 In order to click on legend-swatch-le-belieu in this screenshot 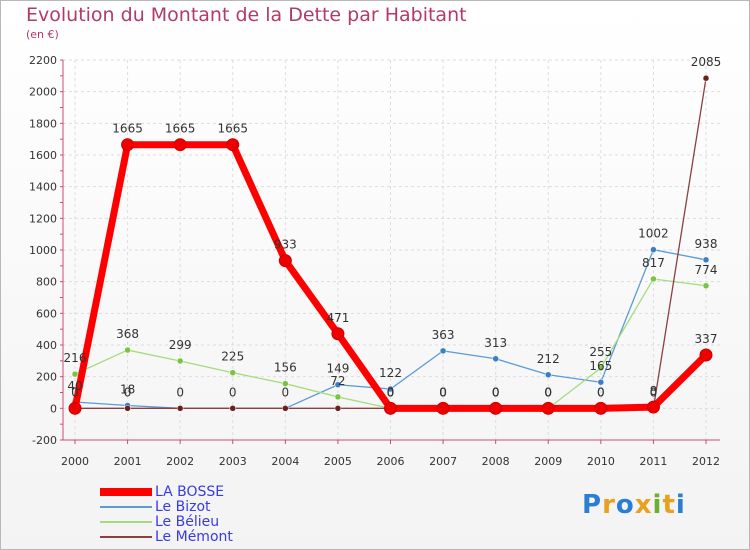, I will do `click(126, 522)`.